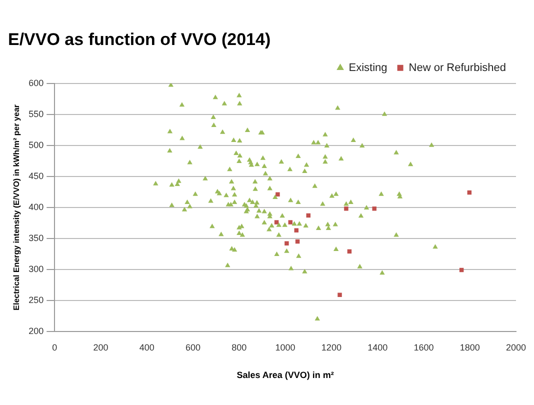 The image size is (534, 405). I want to click on x-tick-label: 1400, so click(378, 347).